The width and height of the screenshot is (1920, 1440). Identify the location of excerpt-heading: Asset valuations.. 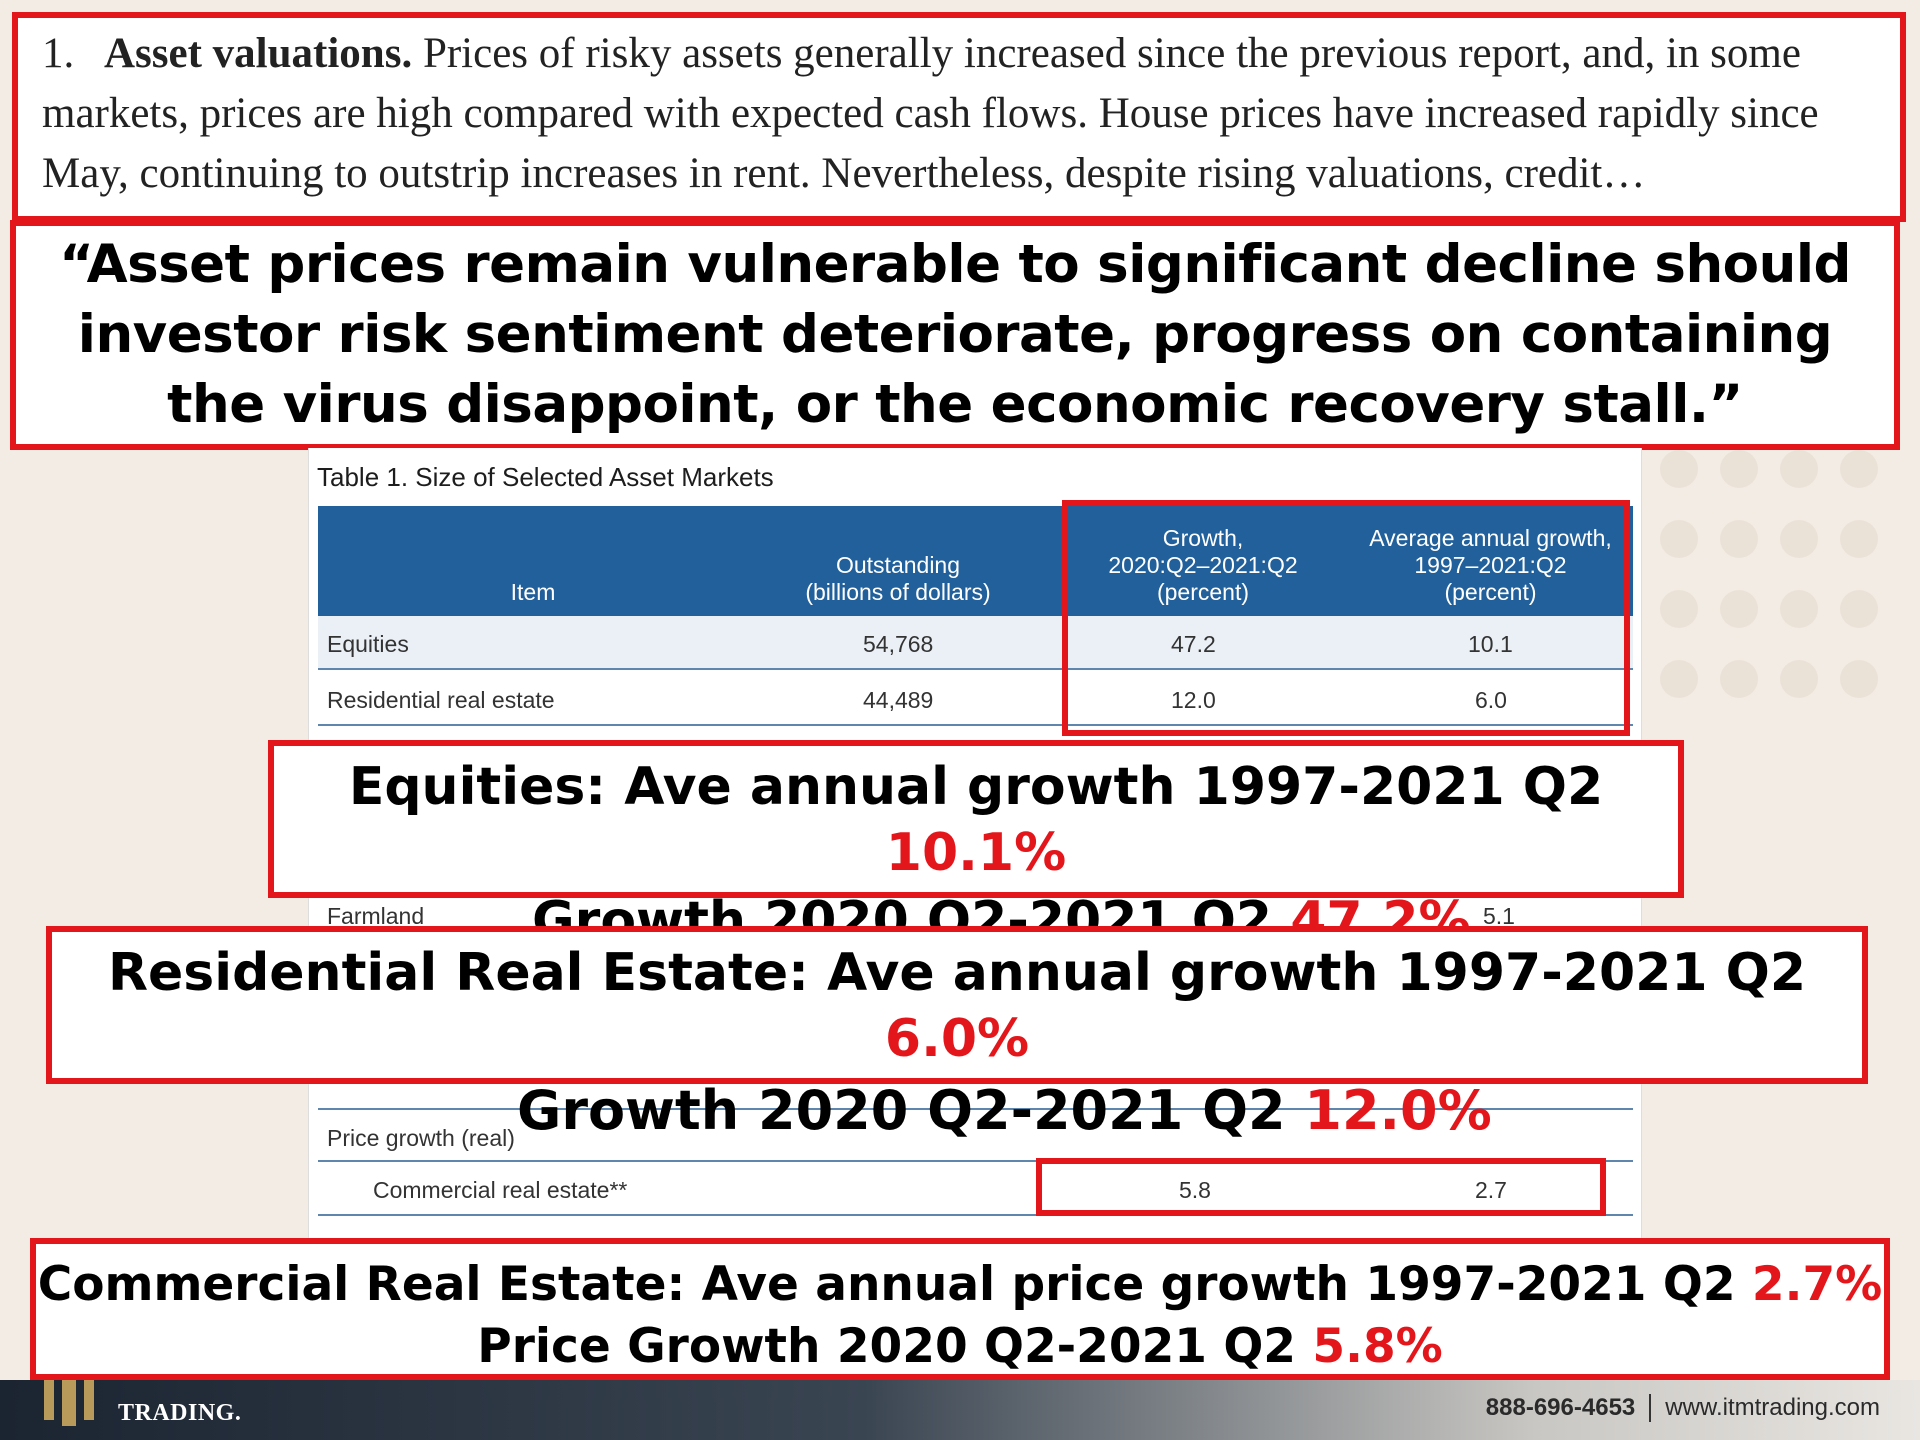
(258, 53).